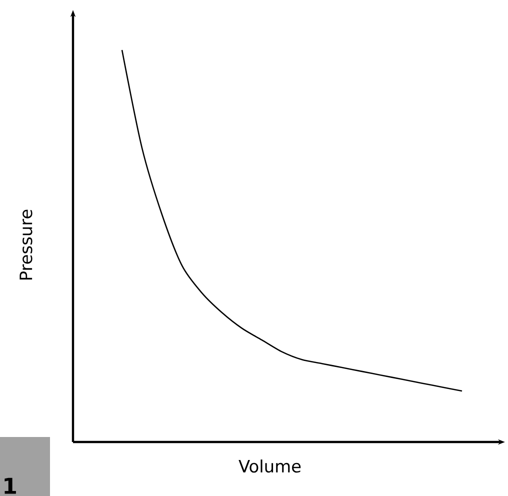 Image resolution: width=508 pixels, height=496 pixels. I want to click on x-axis-title: Volume, so click(269, 466).